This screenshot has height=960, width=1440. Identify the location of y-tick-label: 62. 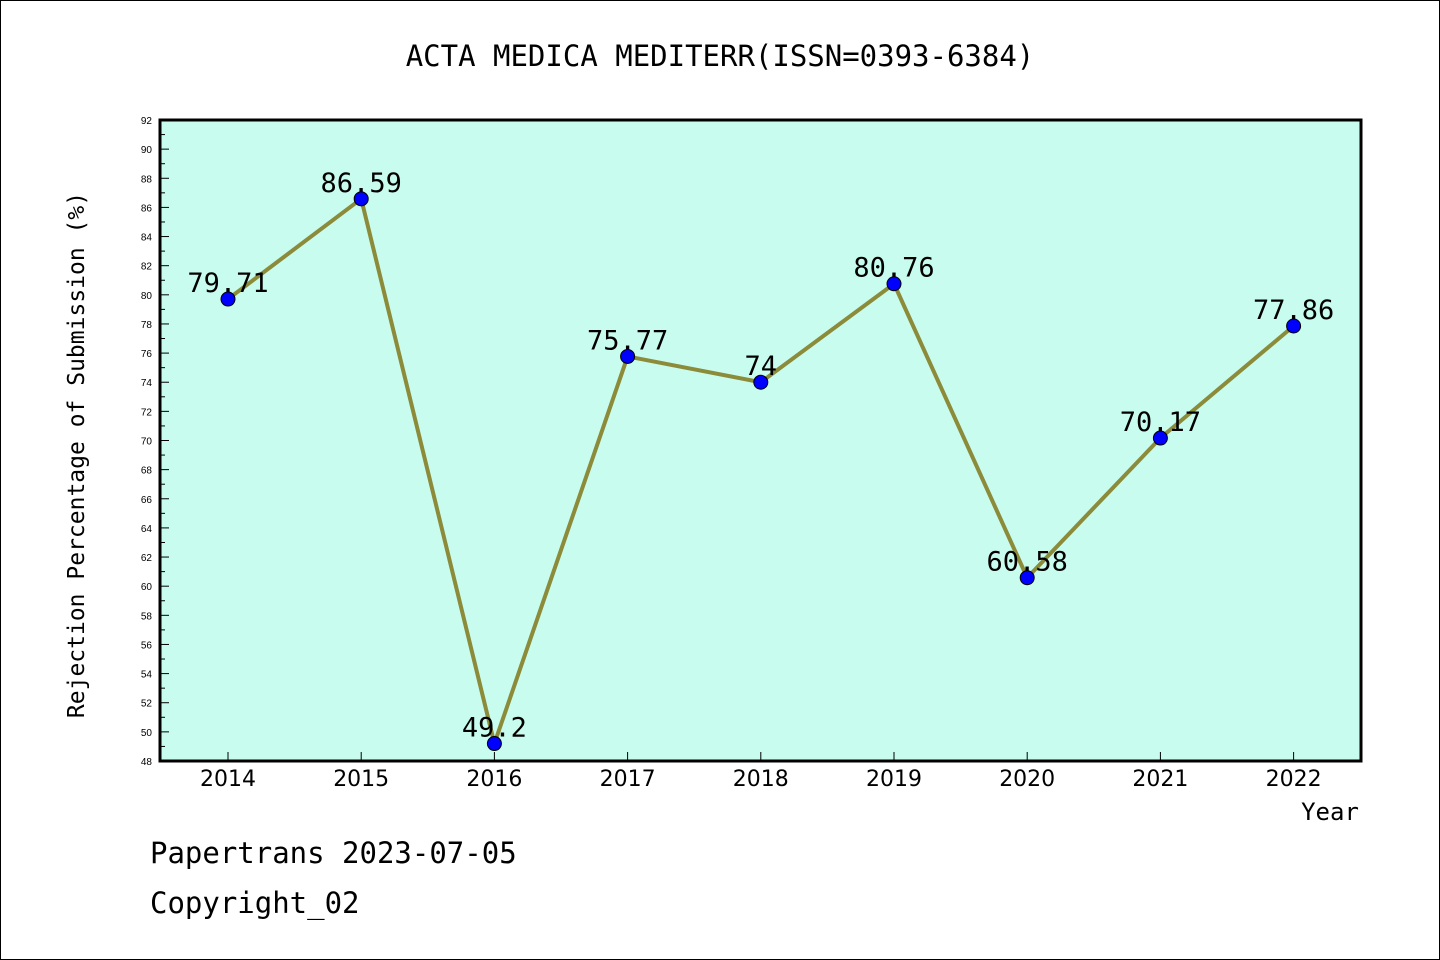
(147, 558).